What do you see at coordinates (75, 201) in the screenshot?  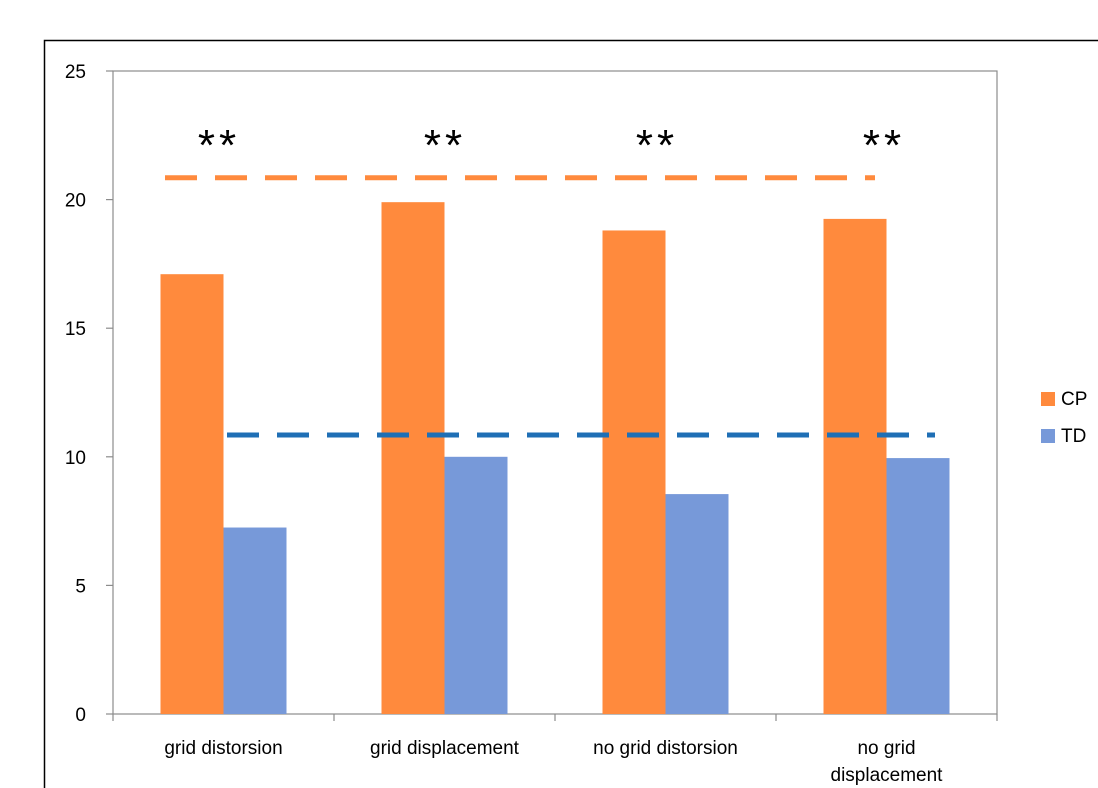 I see `y-tick-label: 20` at bounding box center [75, 201].